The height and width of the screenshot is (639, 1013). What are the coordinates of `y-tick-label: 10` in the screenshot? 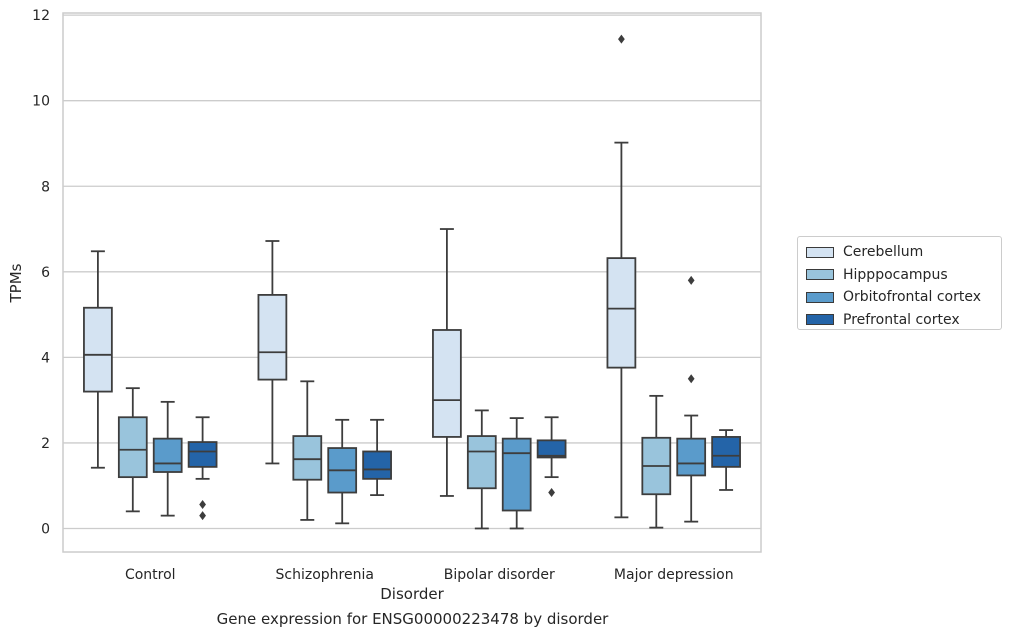 It's located at (41, 102).